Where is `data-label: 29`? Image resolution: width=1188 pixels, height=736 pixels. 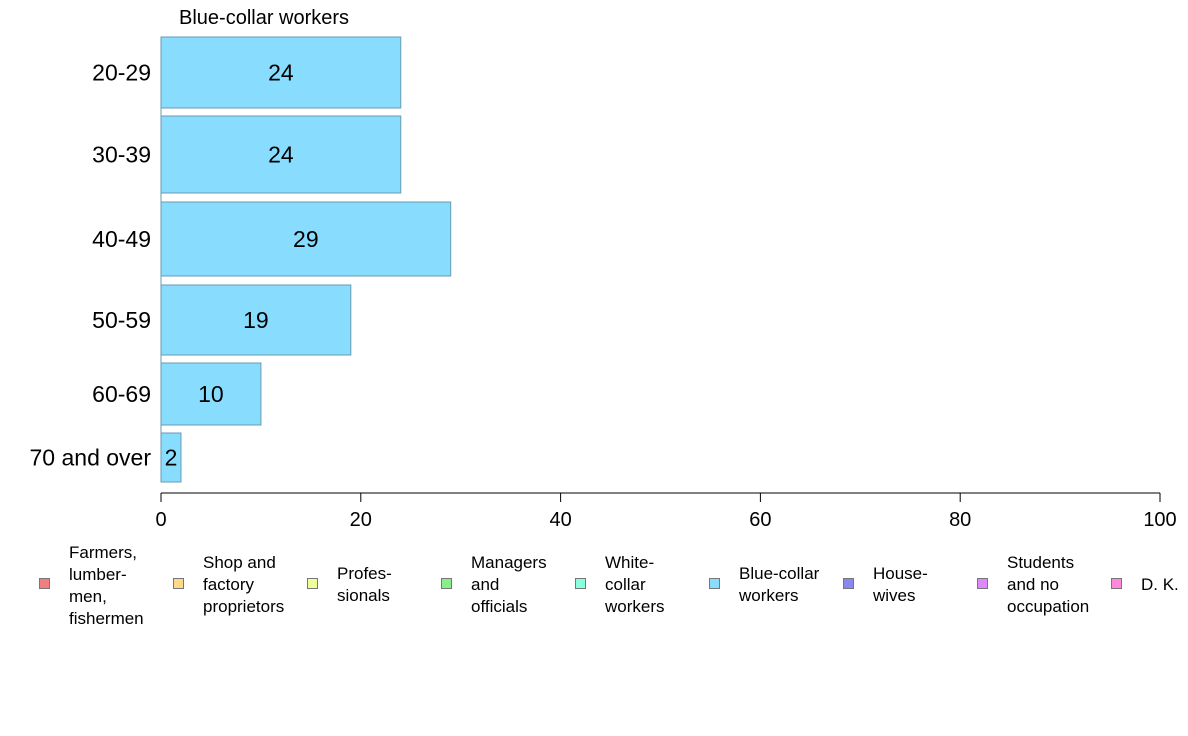
data-label: 29 is located at coordinates (306, 239).